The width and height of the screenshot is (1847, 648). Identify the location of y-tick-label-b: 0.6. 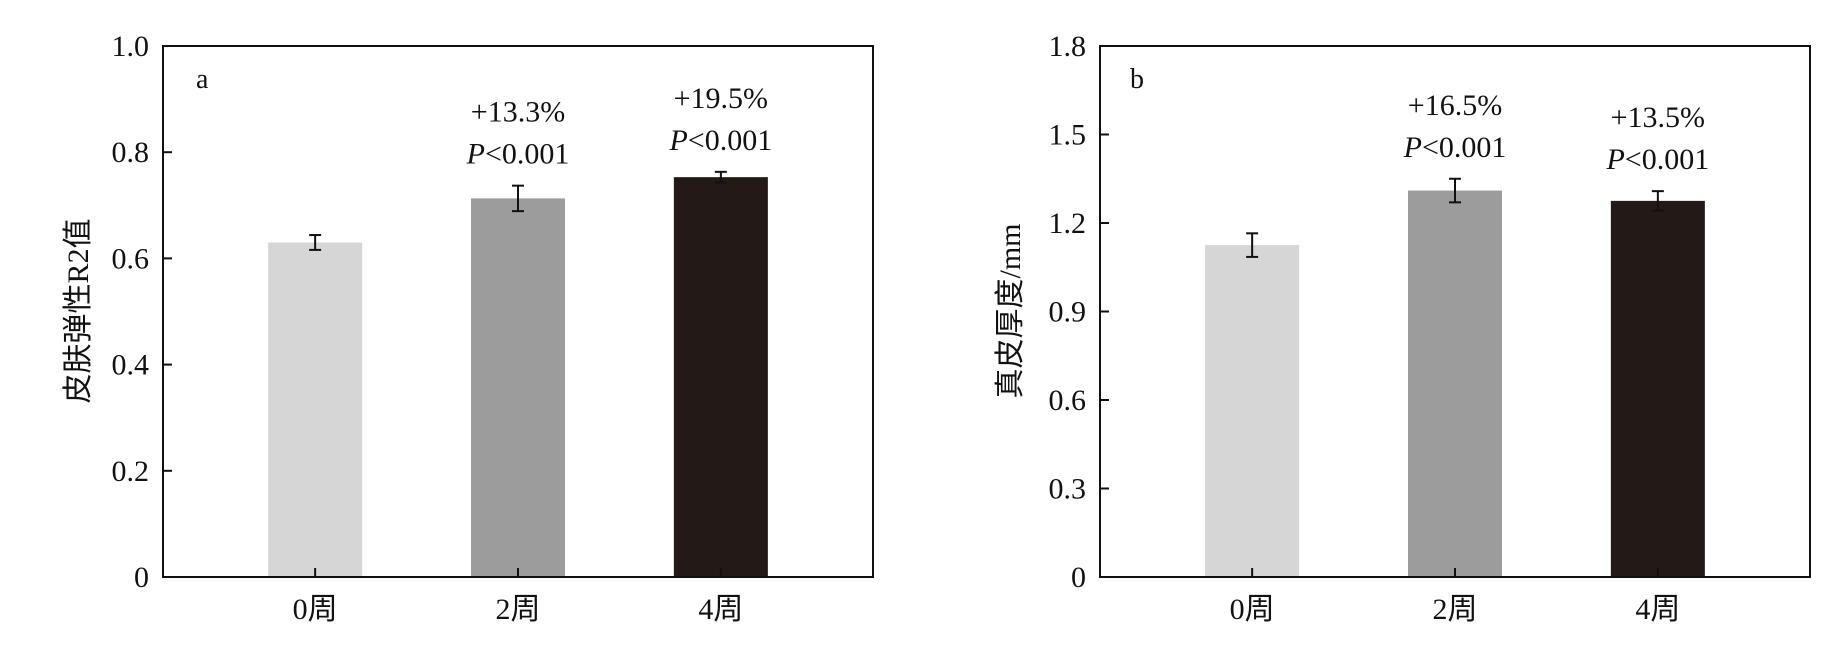
(1068, 400).